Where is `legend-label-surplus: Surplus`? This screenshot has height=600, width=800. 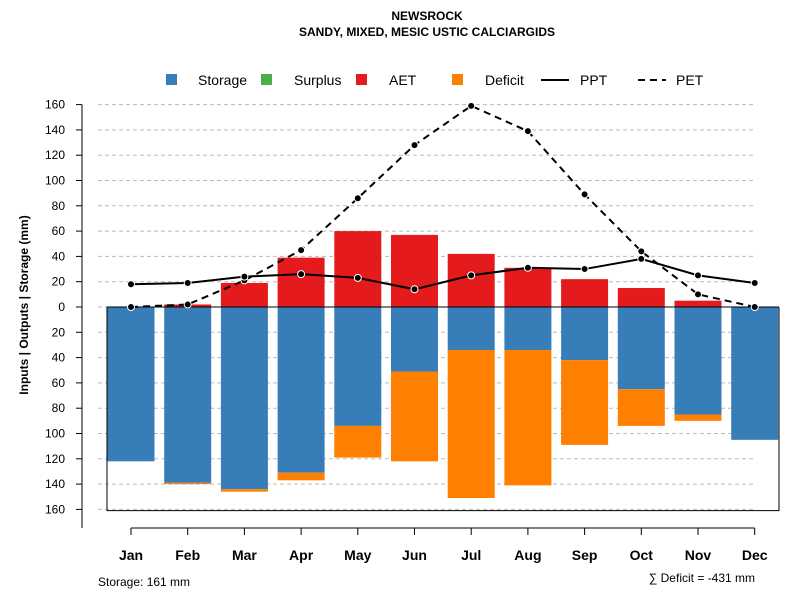 legend-label-surplus: Surplus is located at coordinates (317, 80).